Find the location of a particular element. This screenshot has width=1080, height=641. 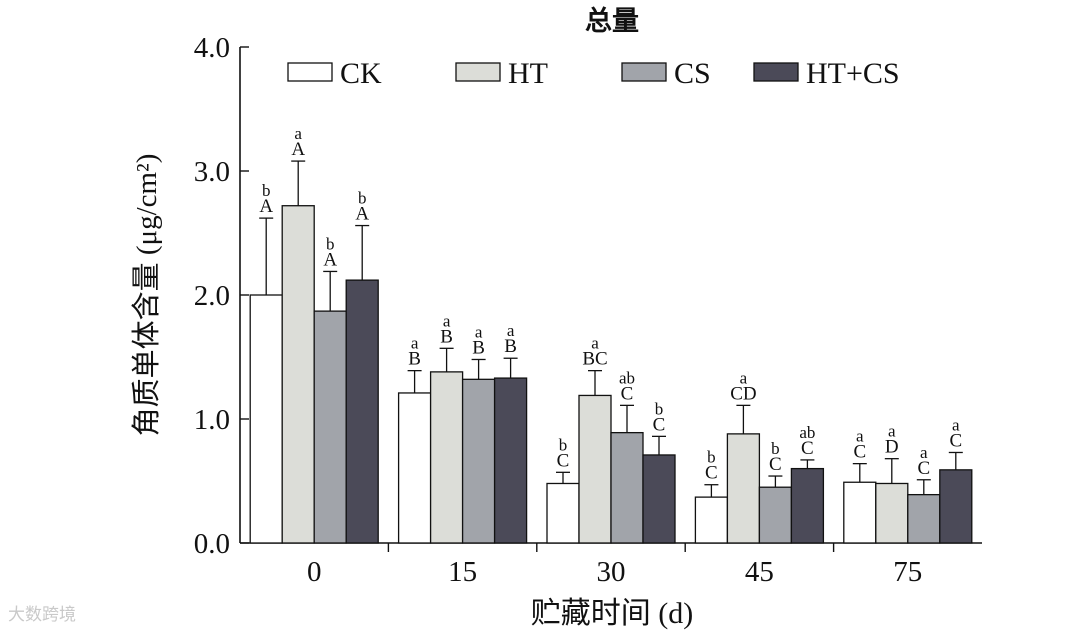

chart-title: 总量 is located at coordinates (612, 21).